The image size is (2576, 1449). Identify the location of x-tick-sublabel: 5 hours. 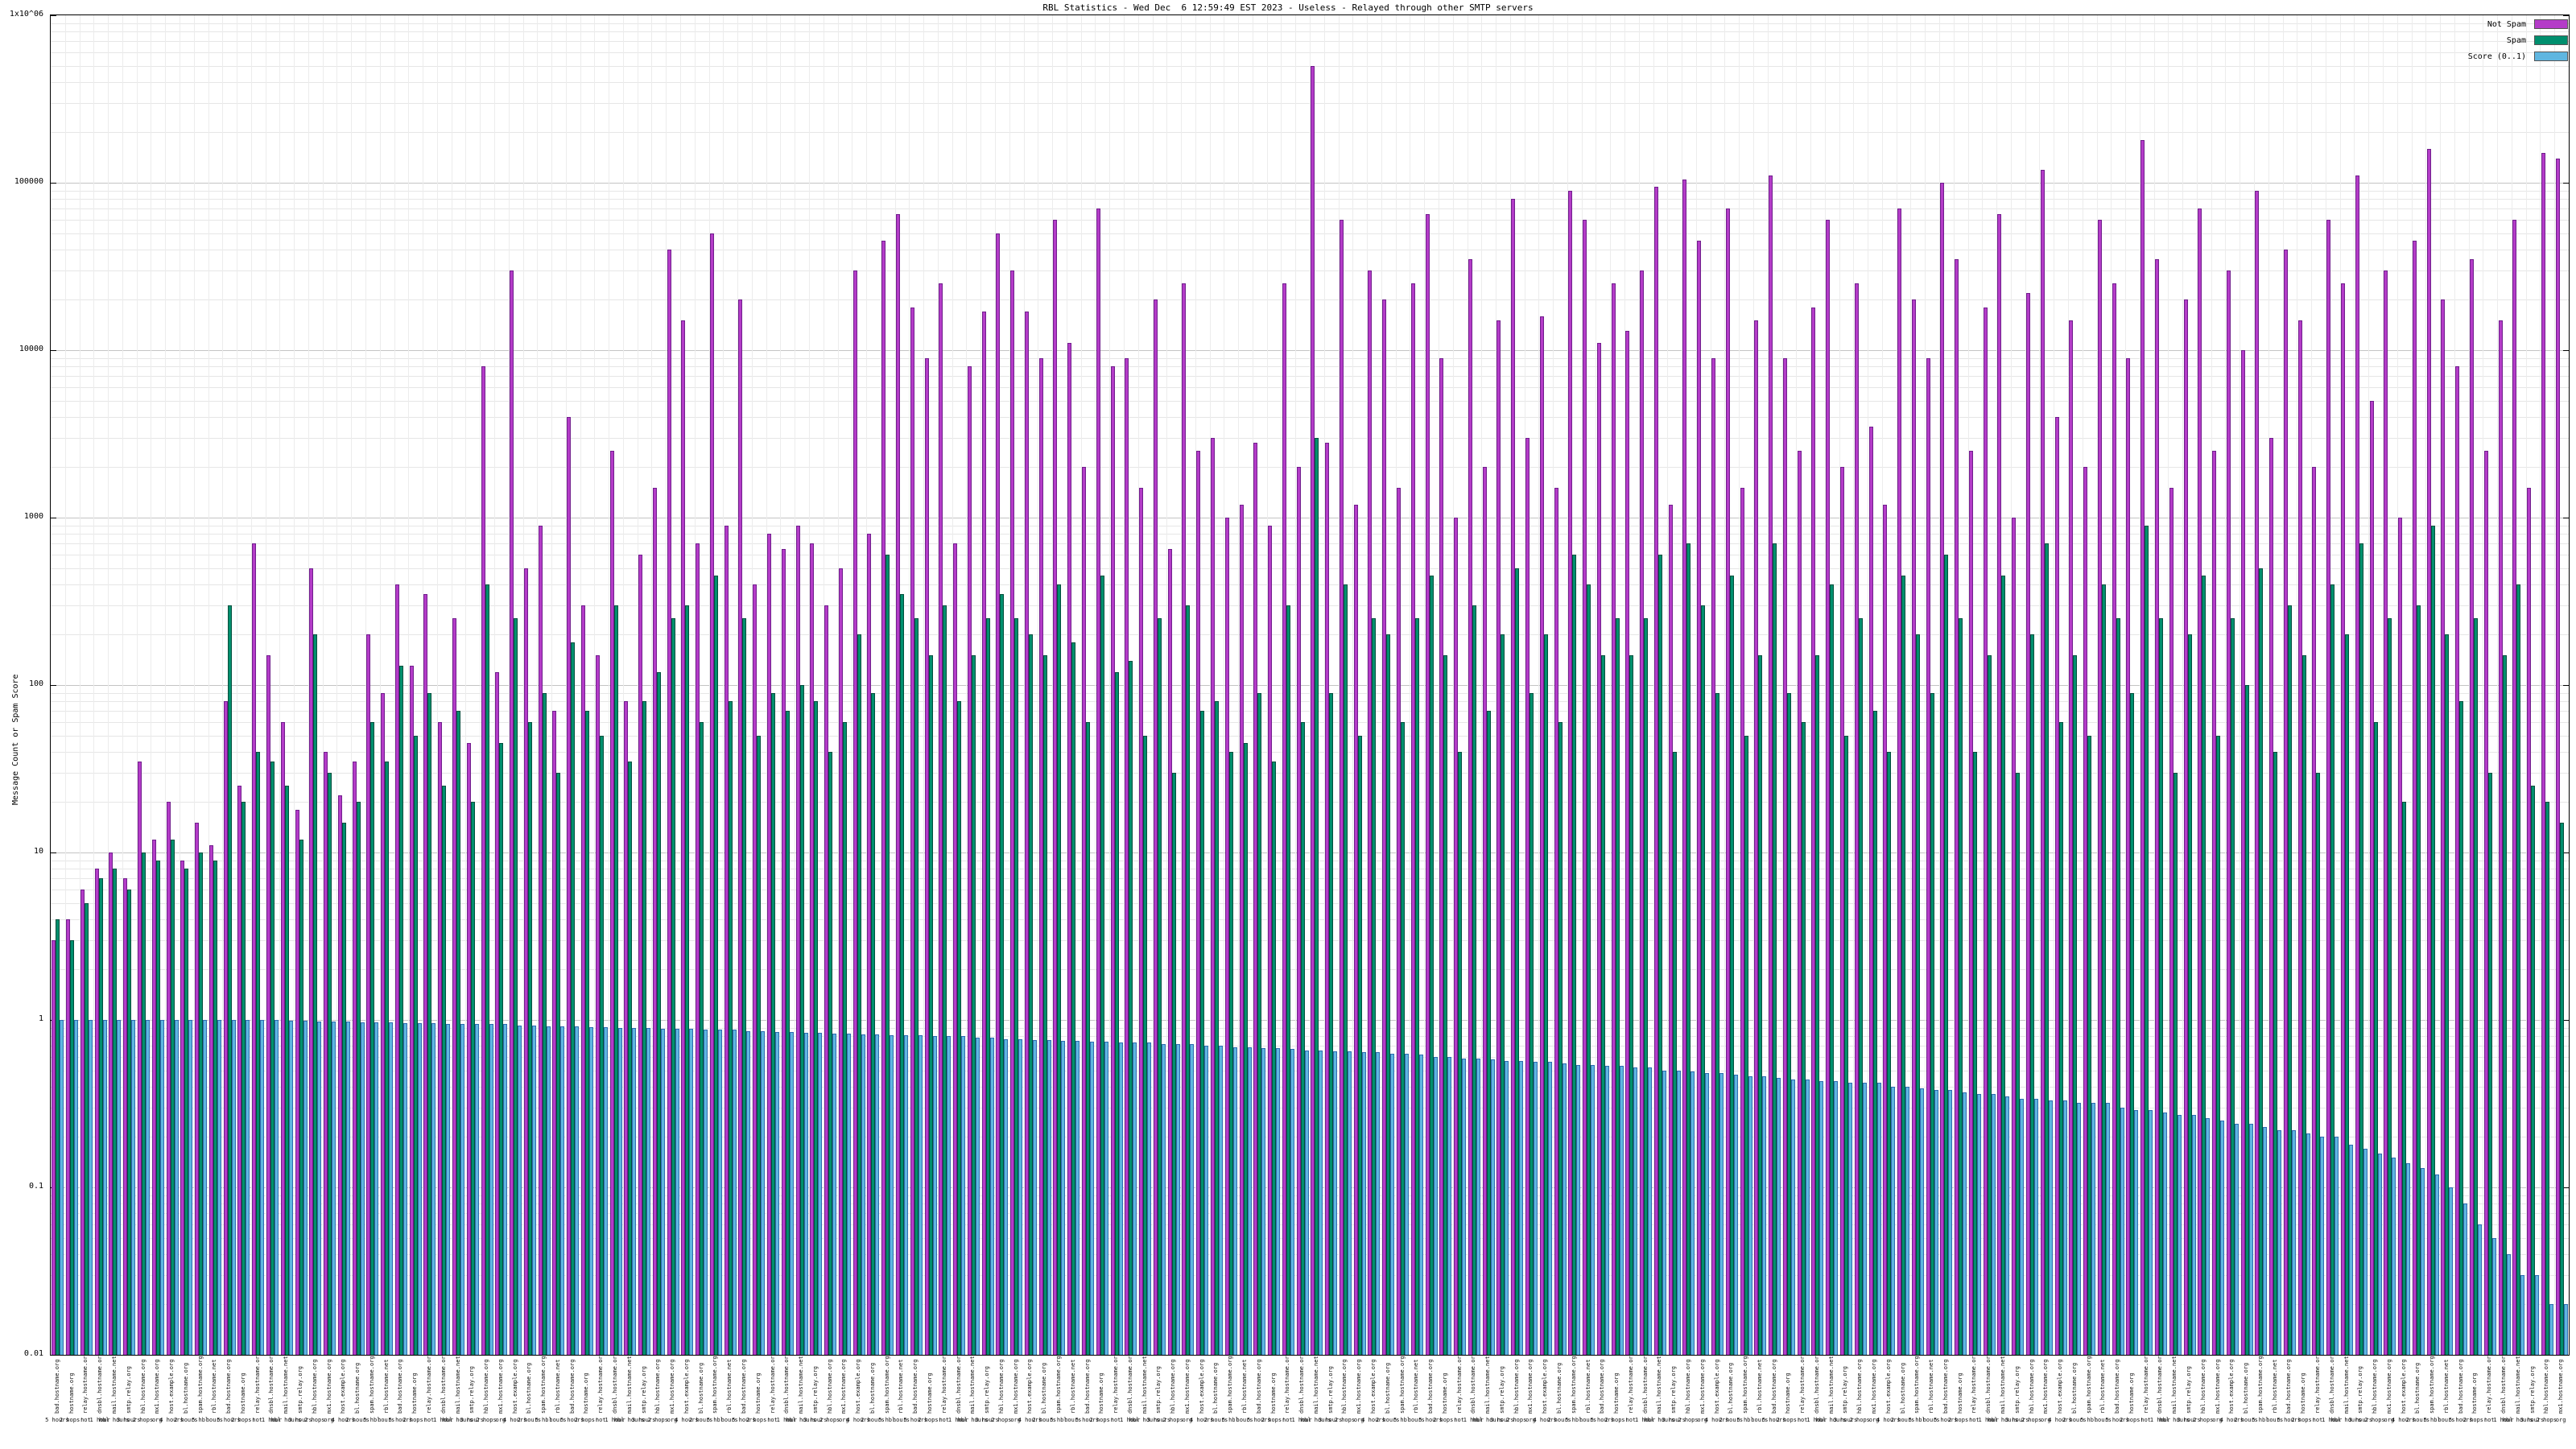
(1946, 1420).